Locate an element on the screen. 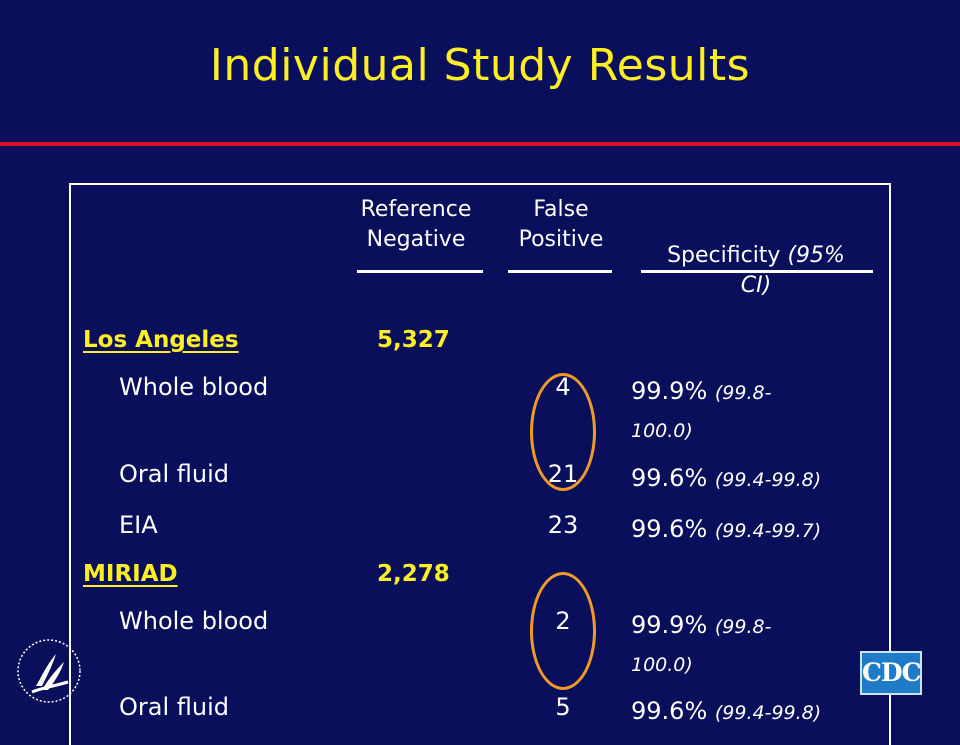  header-spec-underline is located at coordinates (757, 271).